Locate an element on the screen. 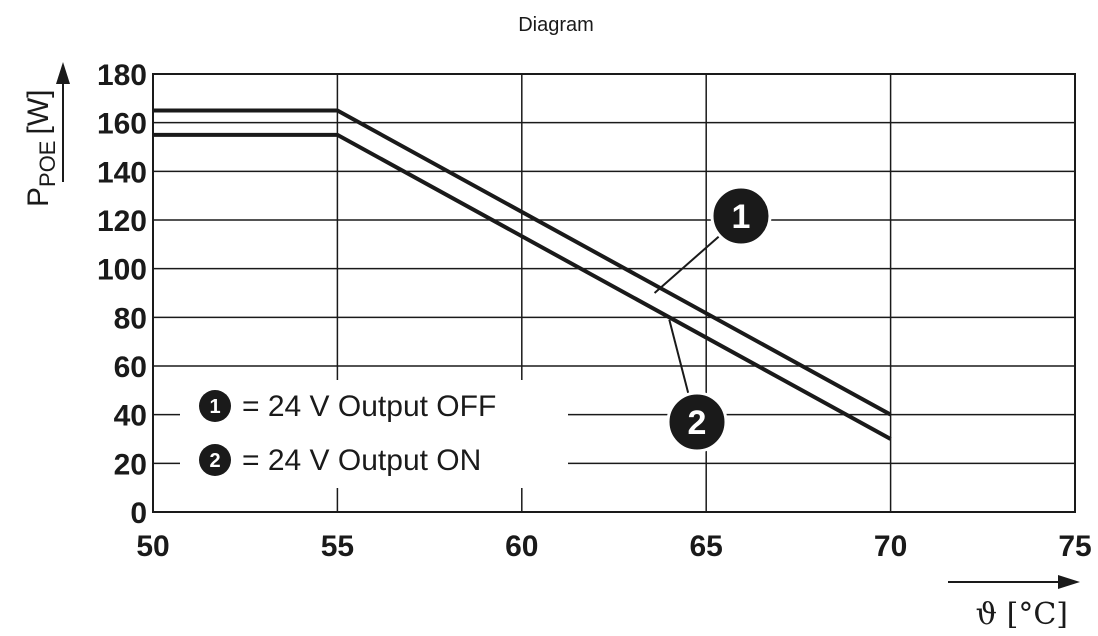 The image size is (1098, 636). legend-marker-2-label: 2 is located at coordinates (214, 461).